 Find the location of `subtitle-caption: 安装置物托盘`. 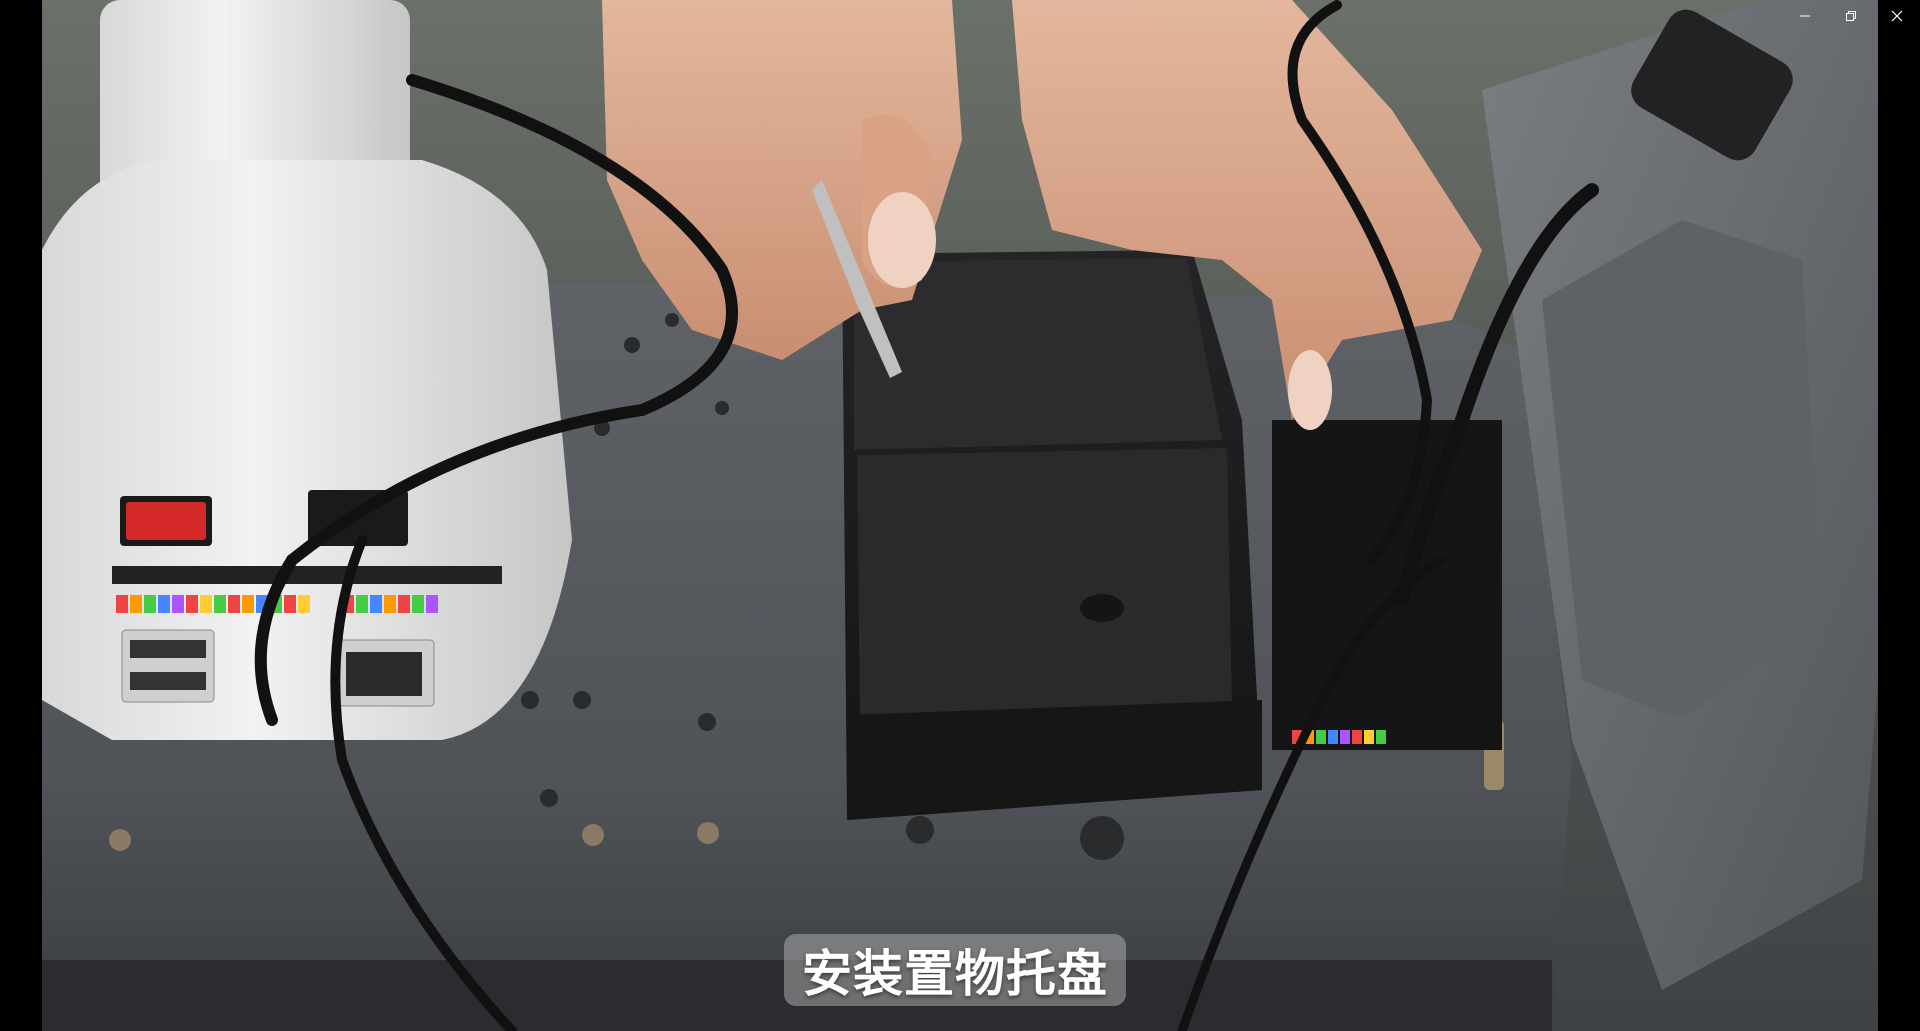

subtitle-caption: 安装置物托盘 is located at coordinates (955, 970).